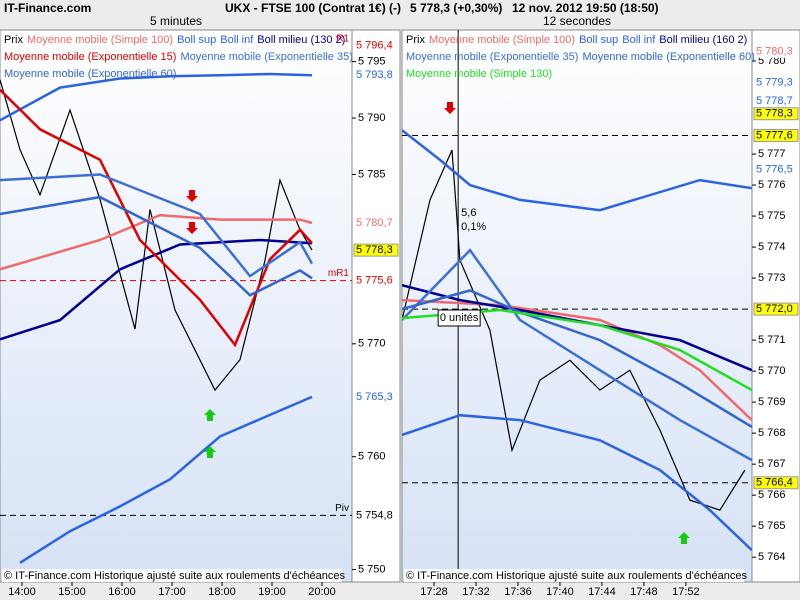 Image resolution: width=800 pixels, height=600 pixels. I want to click on y-tick-label: 5 764, so click(772, 557).